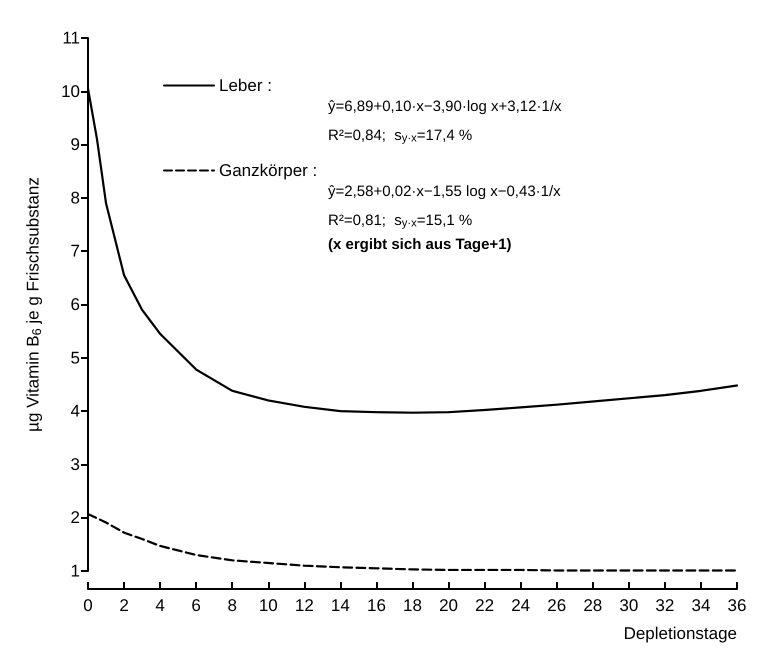  Describe the element at coordinates (160, 605) in the screenshot. I see `x-tick-label: 4` at that location.